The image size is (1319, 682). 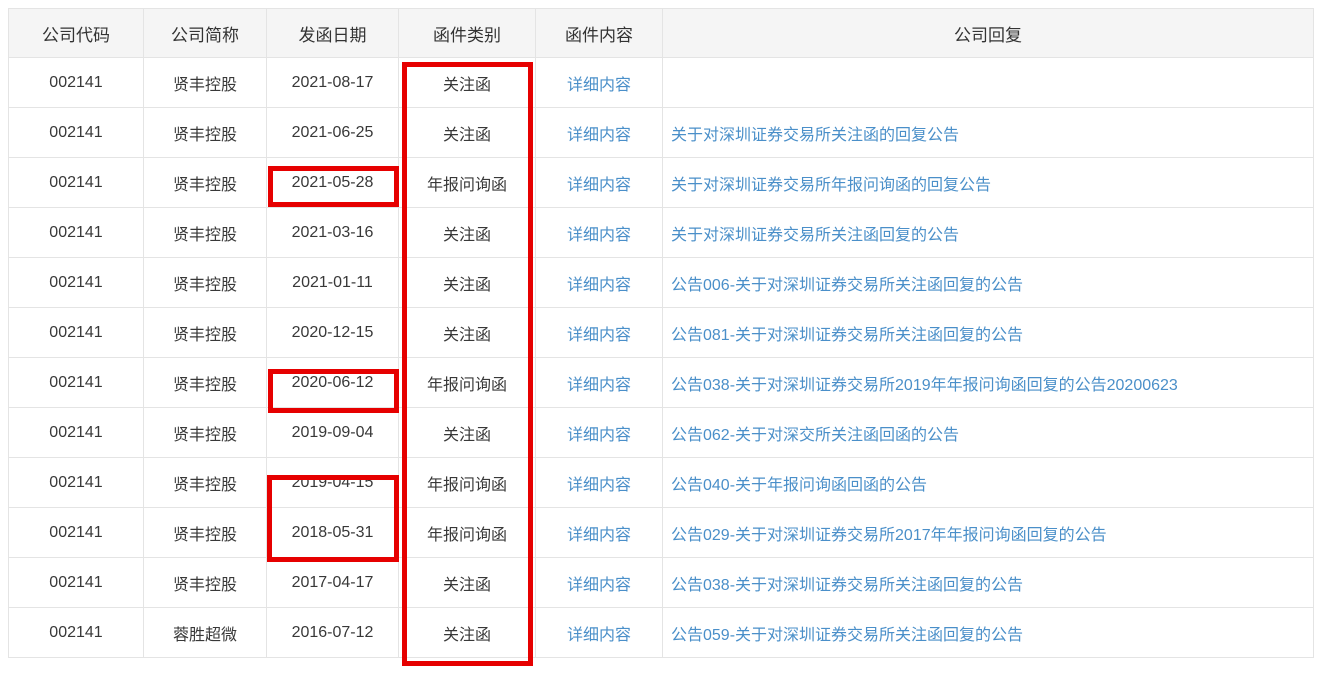 I want to click on reply-link: 关于对深圳证券交易所关注函的回复公告, so click(x=815, y=135).